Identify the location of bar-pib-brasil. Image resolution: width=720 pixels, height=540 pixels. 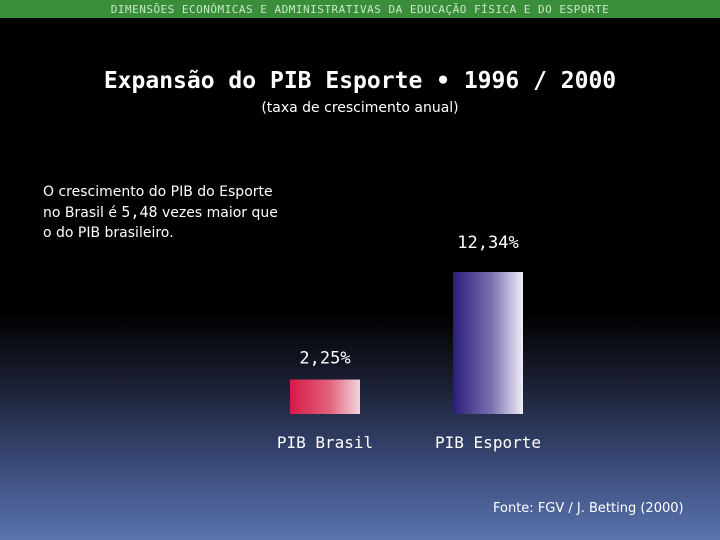
(325, 396).